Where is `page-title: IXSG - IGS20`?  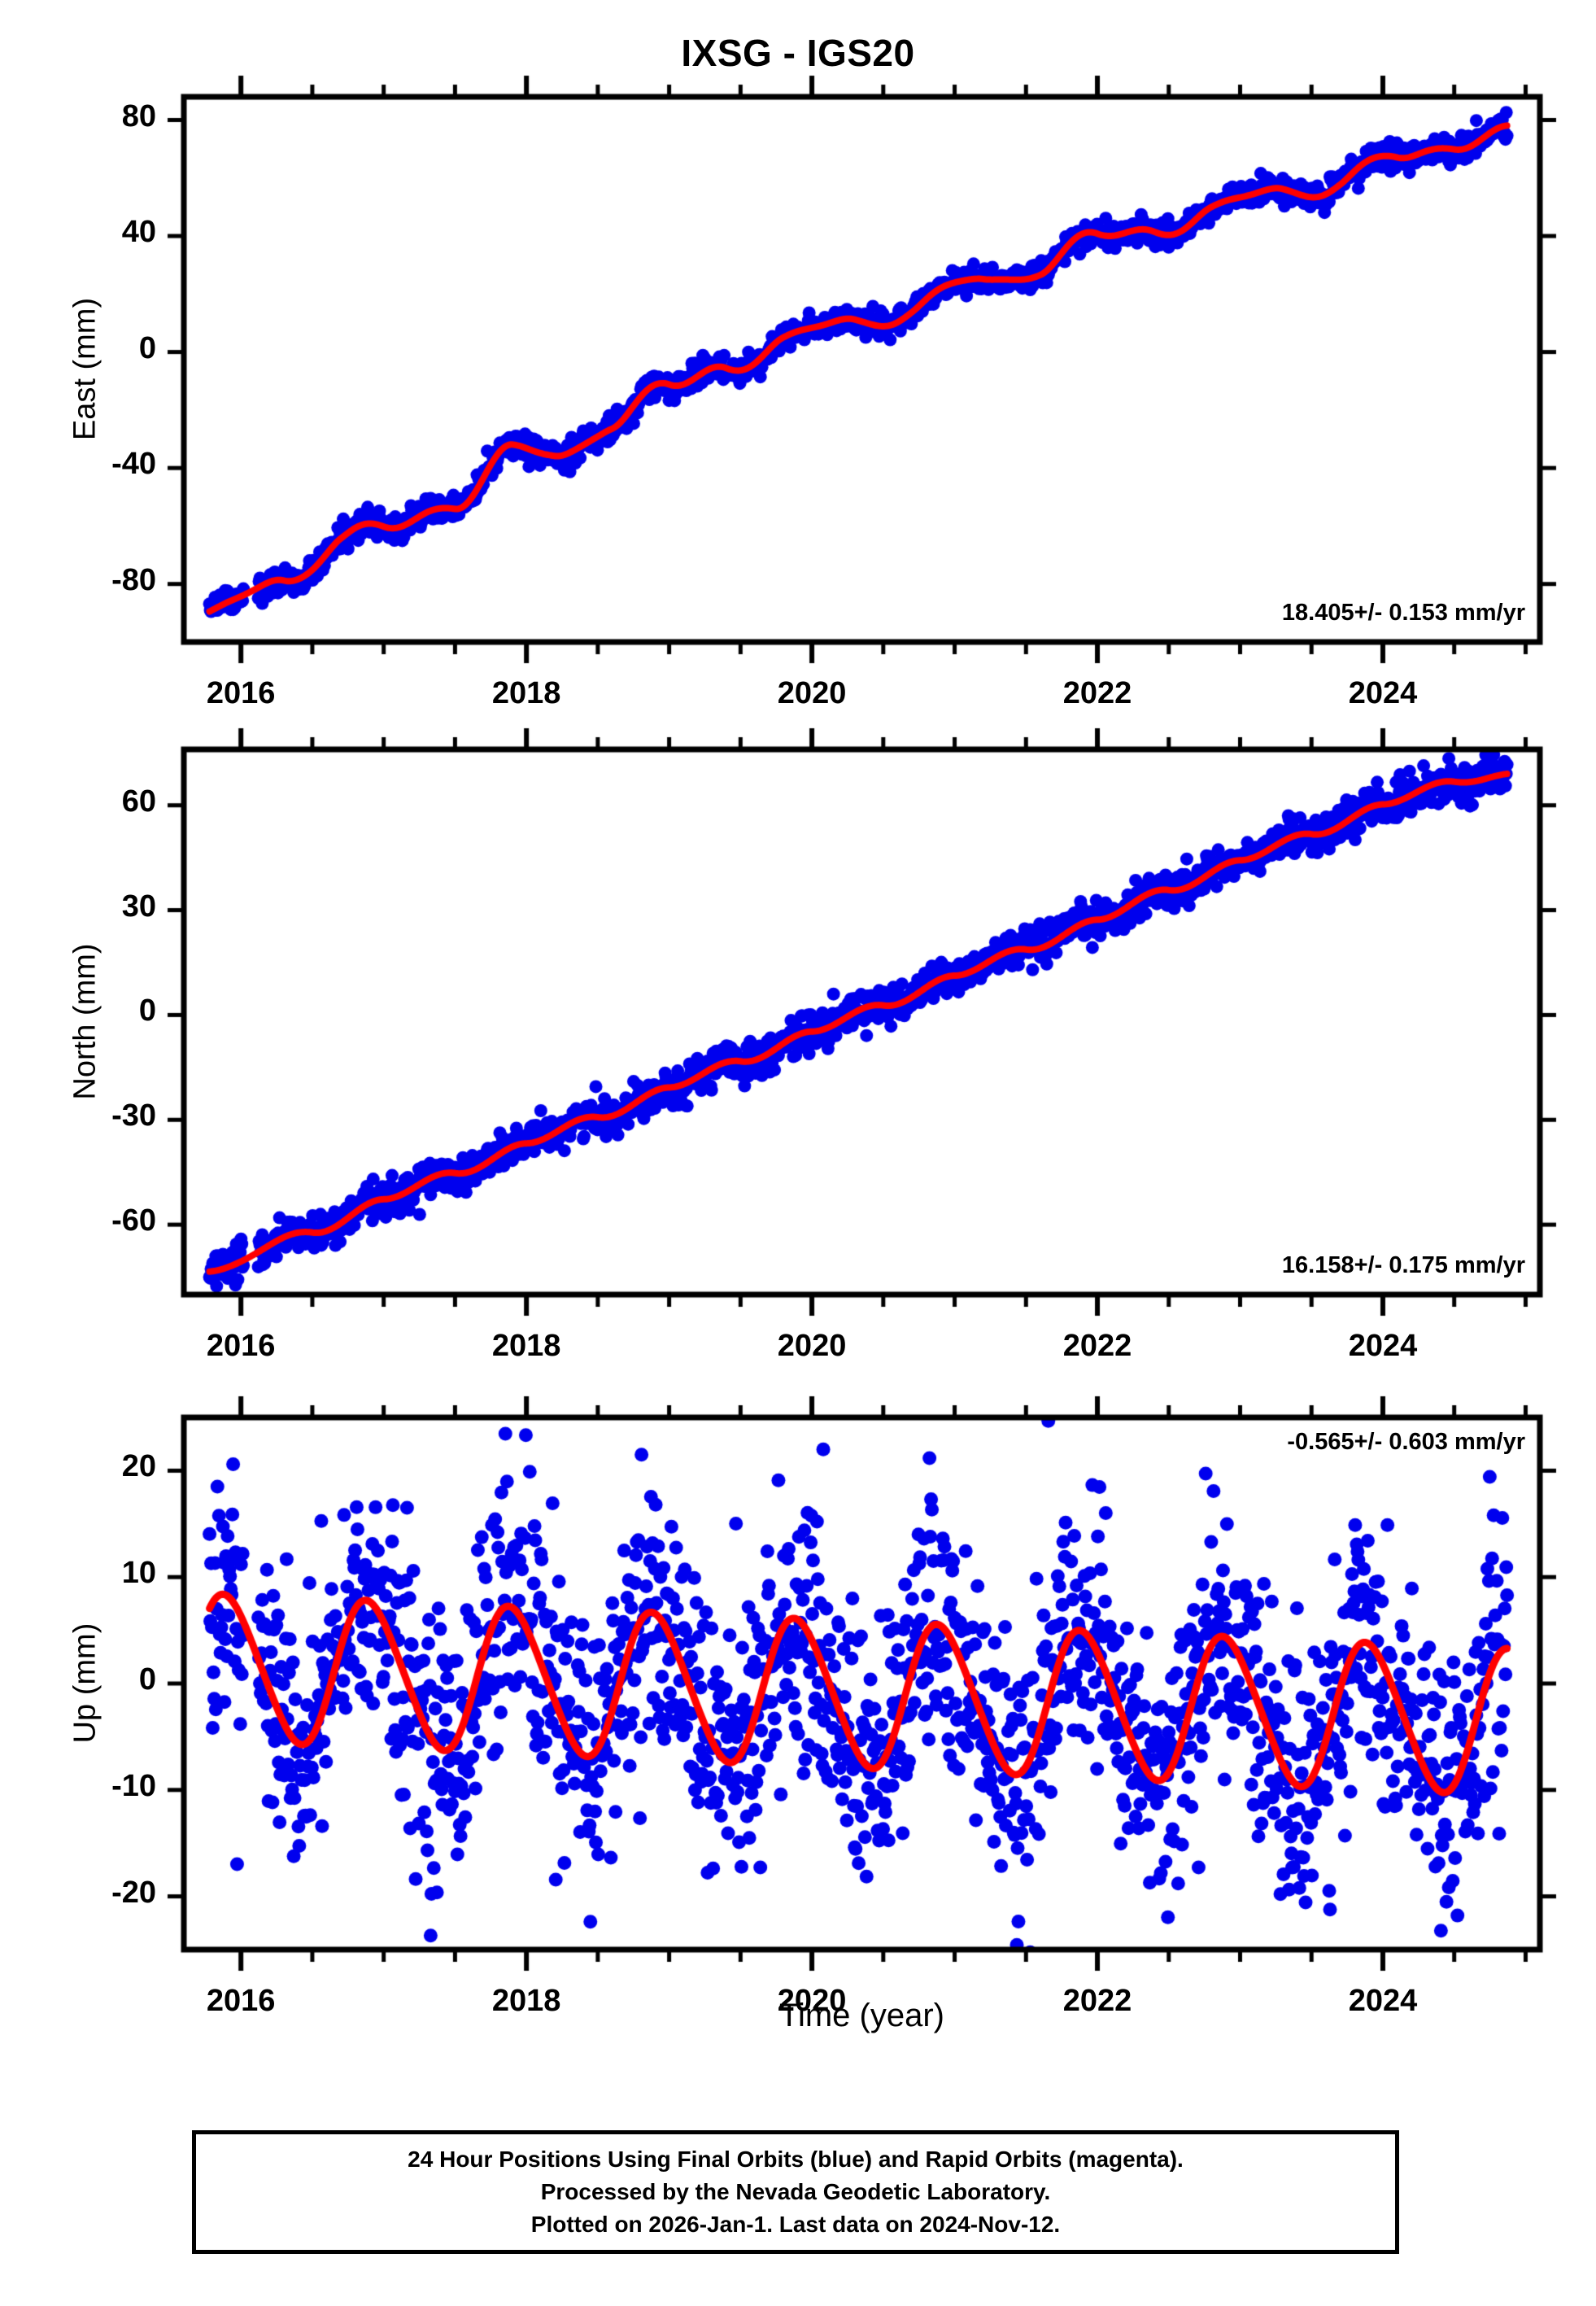
page-title: IXSG - IGS20 is located at coordinates (798, 53).